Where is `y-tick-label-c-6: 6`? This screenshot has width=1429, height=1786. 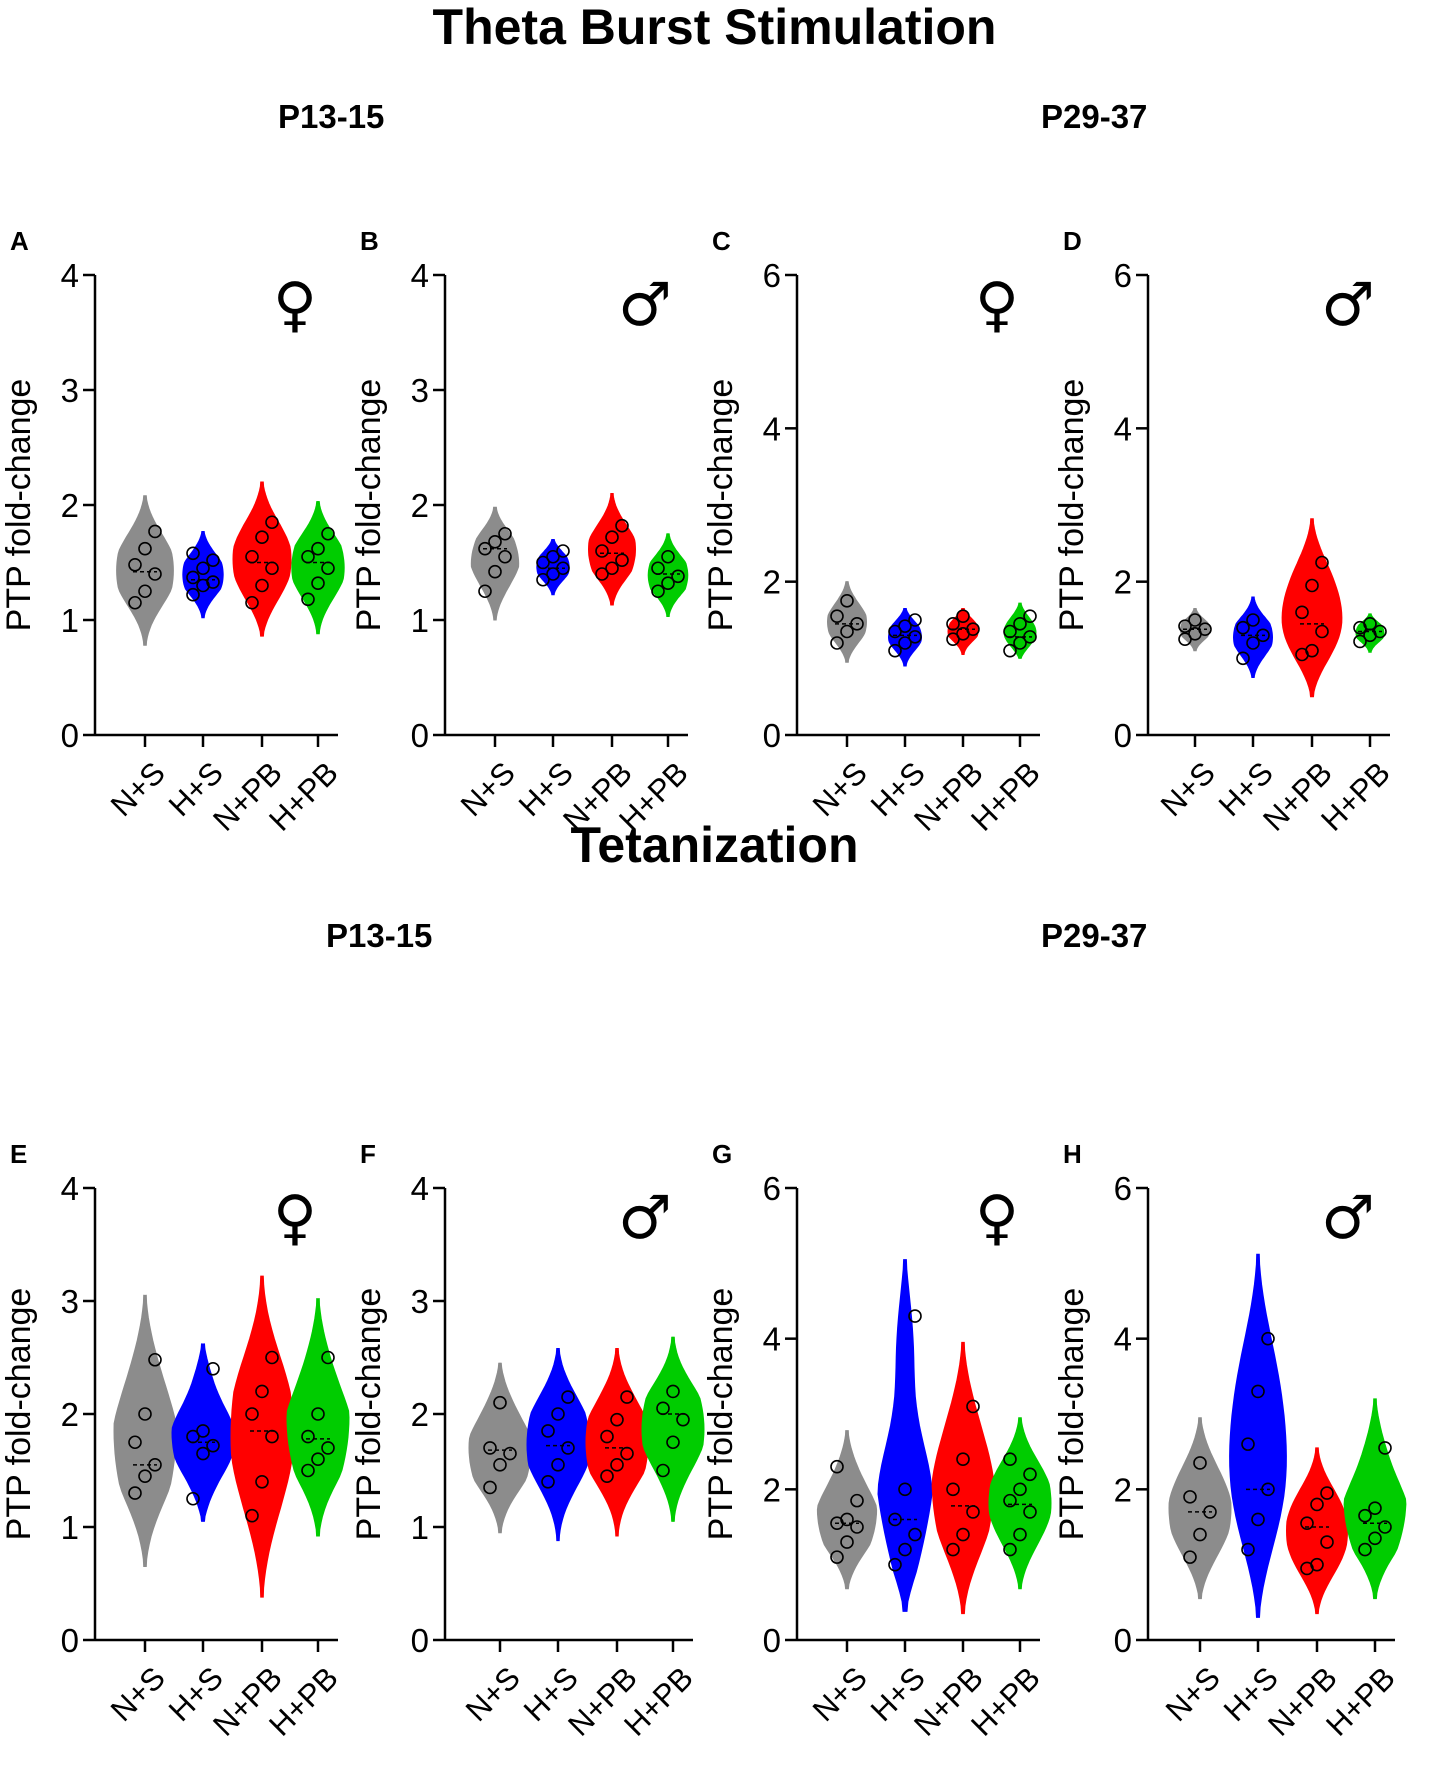 y-tick-label-c-6: 6 is located at coordinates (772, 275).